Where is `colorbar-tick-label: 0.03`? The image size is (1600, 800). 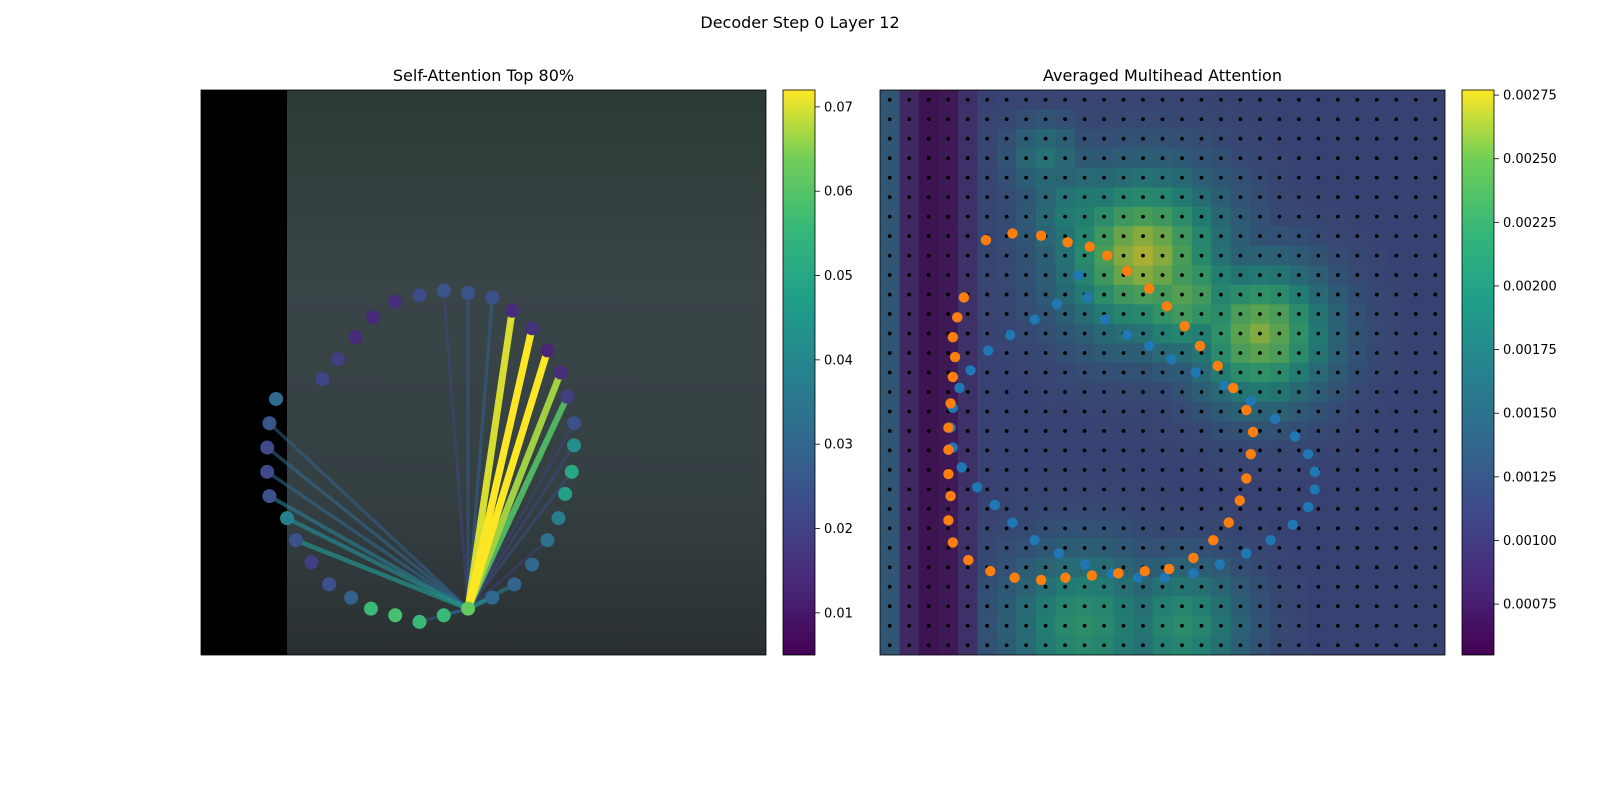
colorbar-tick-label: 0.03 is located at coordinates (838, 445).